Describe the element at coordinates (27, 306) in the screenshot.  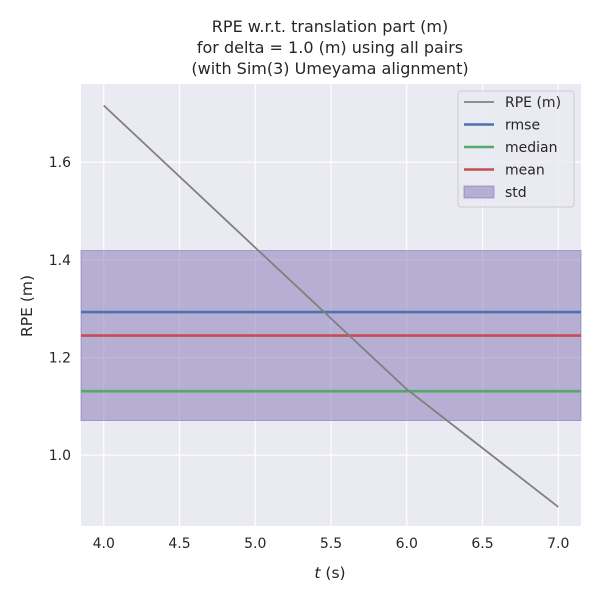
I see `y-axis-label: RPE (m)` at that location.